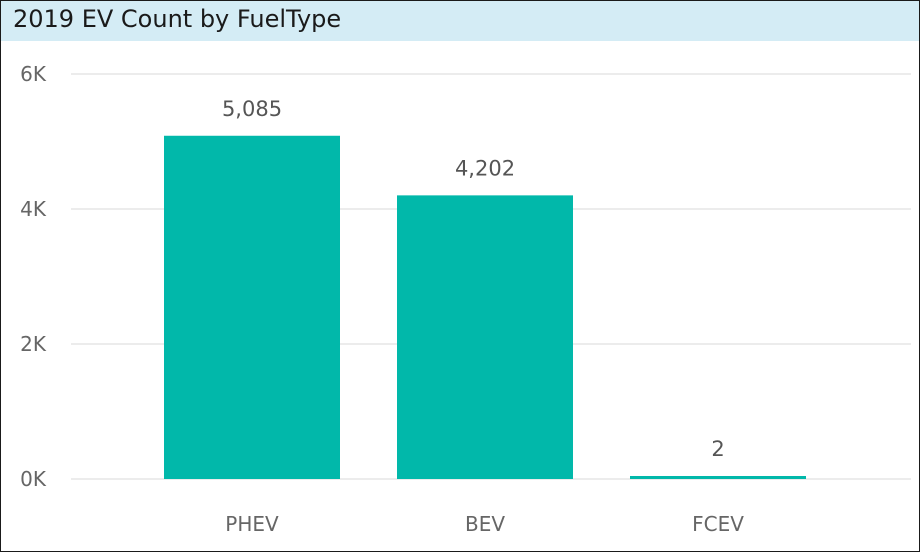 The image size is (920, 552). Describe the element at coordinates (33, 74) in the screenshot. I see `y-tick-label: 6K` at that location.